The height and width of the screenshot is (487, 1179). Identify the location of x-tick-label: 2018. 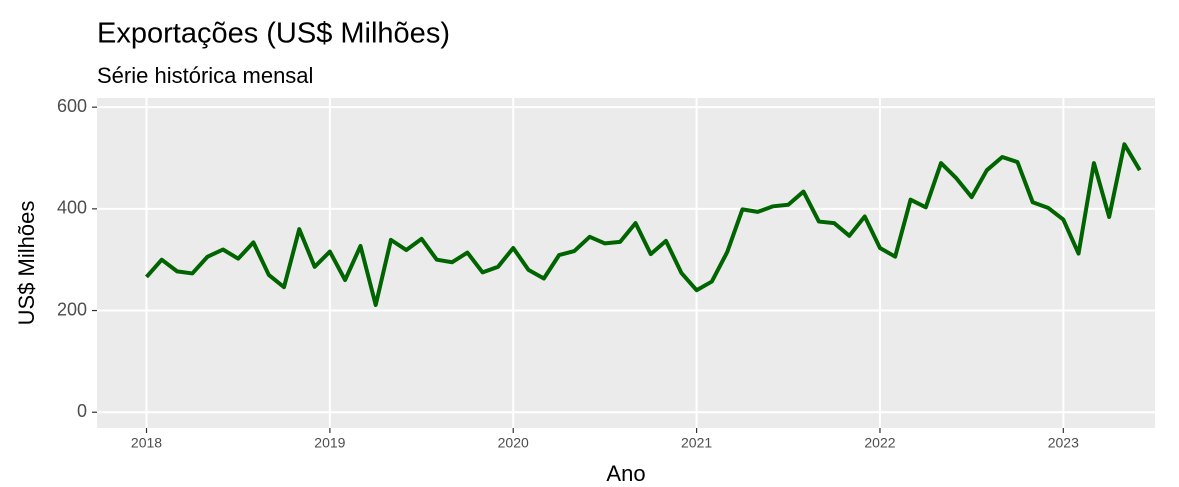
(146, 443).